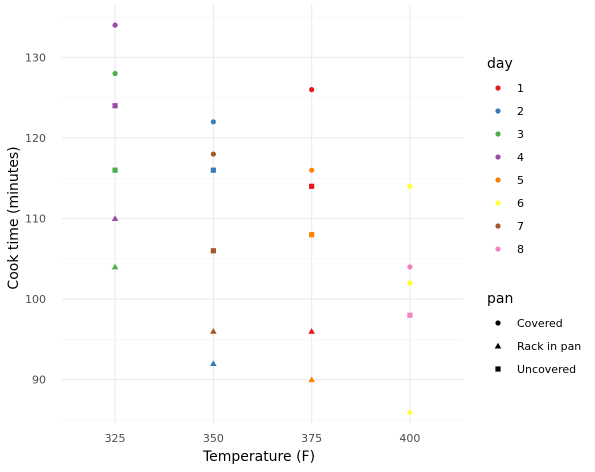 The image size is (595, 472). I want to click on legend-pan-label: Rack in pan, so click(549, 346).